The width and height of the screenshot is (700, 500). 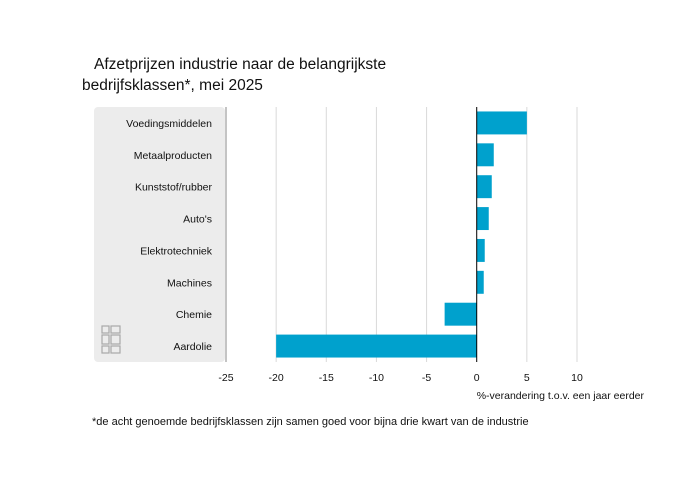 What do you see at coordinates (376, 378) in the screenshot?
I see `x-tick-label: -10` at bounding box center [376, 378].